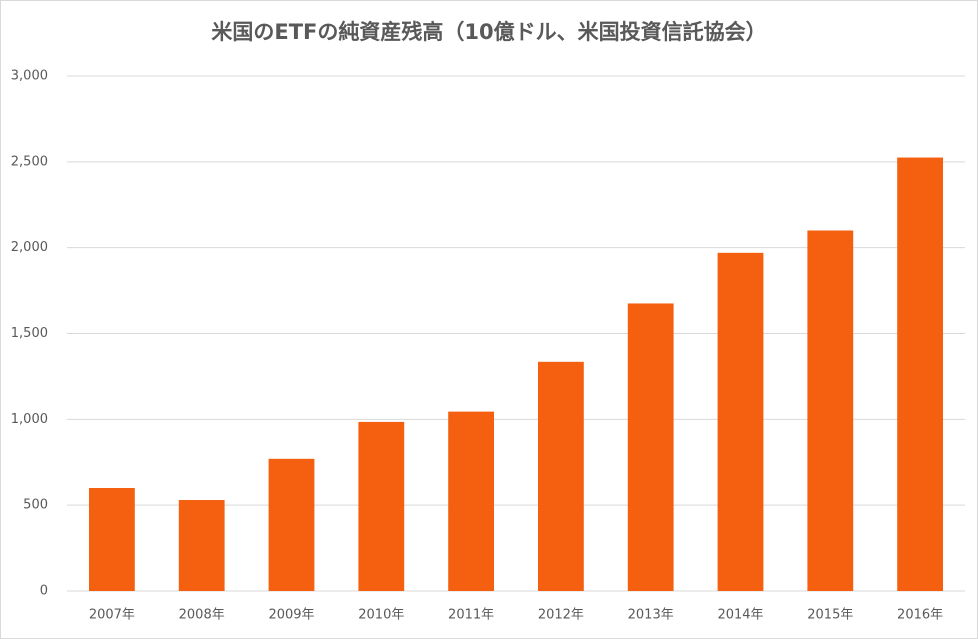 The width and height of the screenshot is (978, 639). What do you see at coordinates (29, 333) in the screenshot?
I see `y-tick-label: 1,500` at bounding box center [29, 333].